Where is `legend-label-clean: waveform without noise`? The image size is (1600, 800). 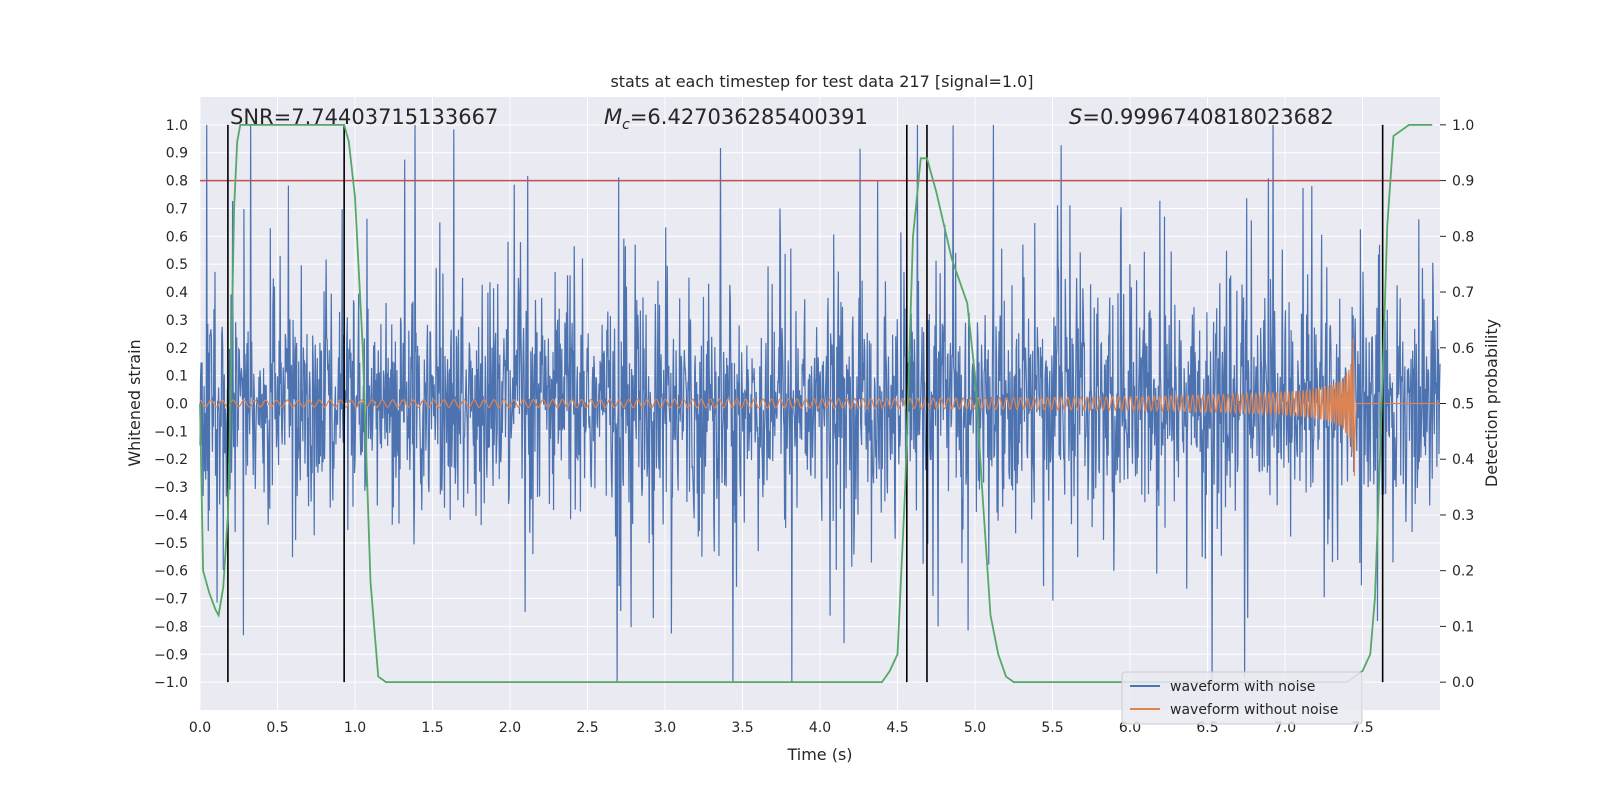 legend-label-clean: waveform without noise is located at coordinates (1254, 710).